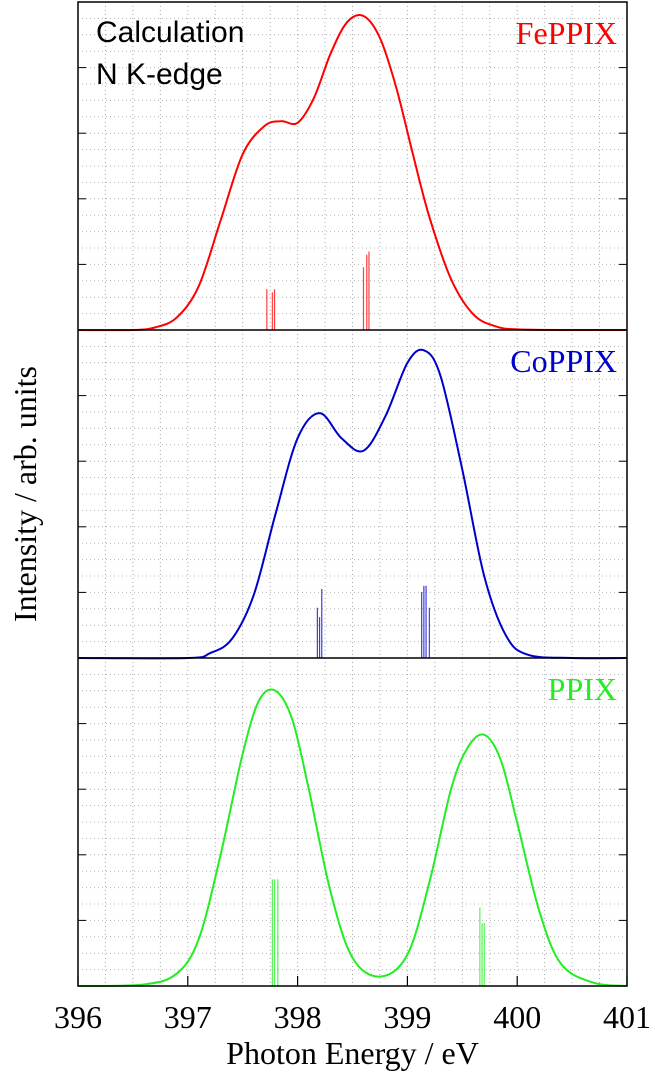  I want to click on x-tick-label: 399, so click(407, 1017).